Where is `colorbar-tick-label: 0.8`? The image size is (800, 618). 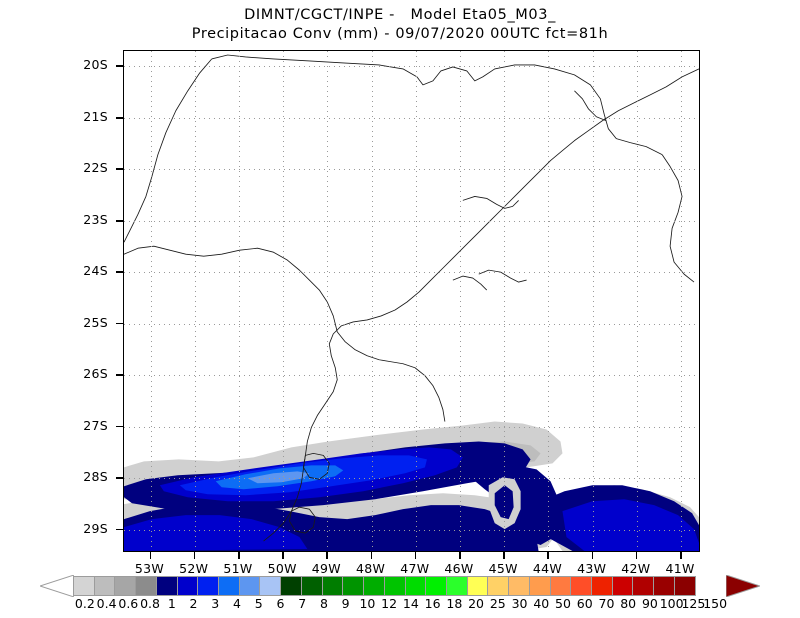 colorbar-tick-label: 0.8 is located at coordinates (150, 603).